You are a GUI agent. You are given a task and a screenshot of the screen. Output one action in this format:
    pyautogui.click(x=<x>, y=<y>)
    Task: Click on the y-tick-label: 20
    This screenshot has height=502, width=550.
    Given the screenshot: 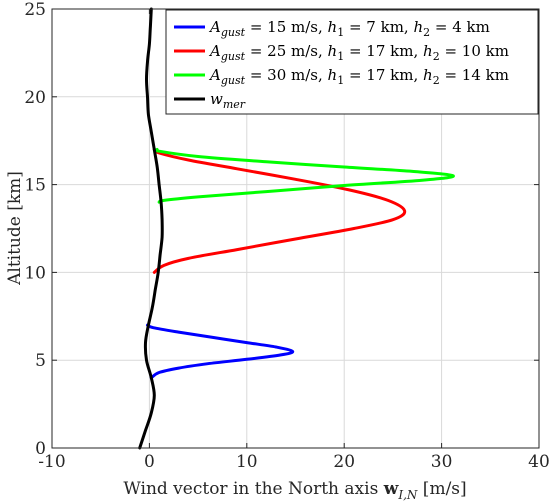 What is the action you would take?
    pyautogui.click(x=35, y=98)
    